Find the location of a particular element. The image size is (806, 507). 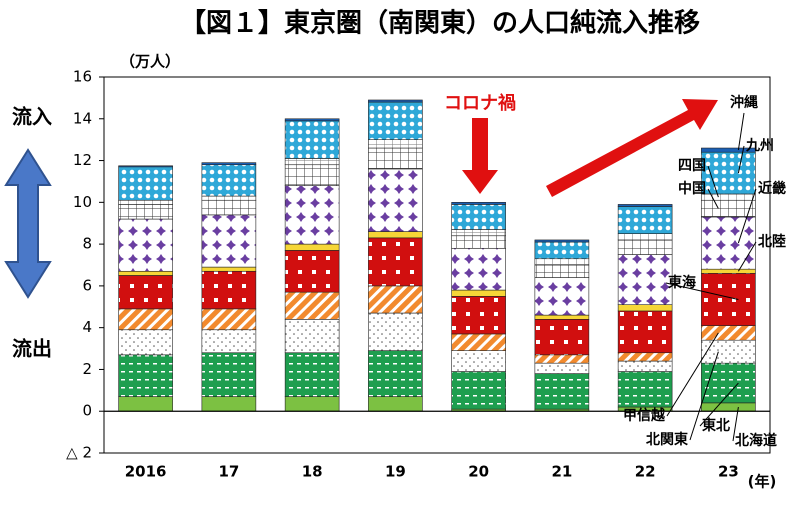

series-label: 九州 is located at coordinates (759, 146).